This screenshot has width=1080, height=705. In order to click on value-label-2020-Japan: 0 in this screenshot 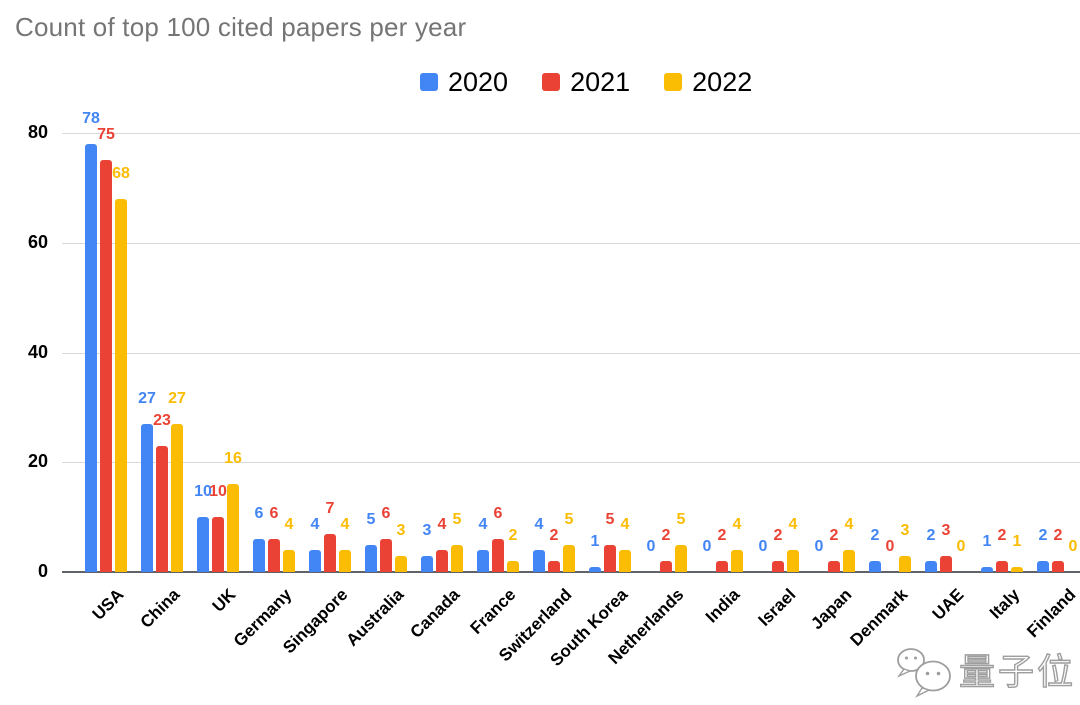, I will do `click(819, 546)`.